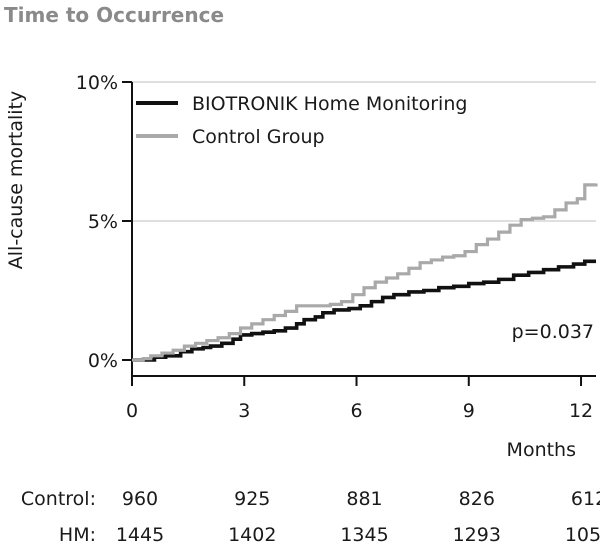  What do you see at coordinates (140, 499) in the screenshot?
I see `risk-cell-0-0: 960` at bounding box center [140, 499].